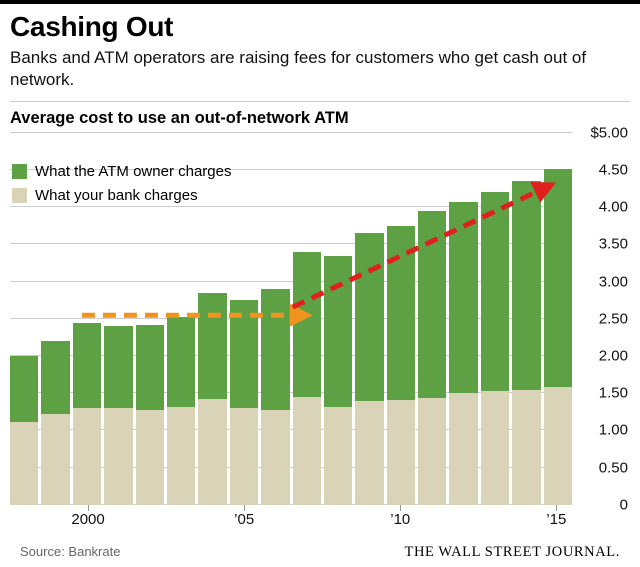 This screenshot has height=567, width=640. What do you see at coordinates (320, 2) in the screenshot?
I see `top-border` at bounding box center [320, 2].